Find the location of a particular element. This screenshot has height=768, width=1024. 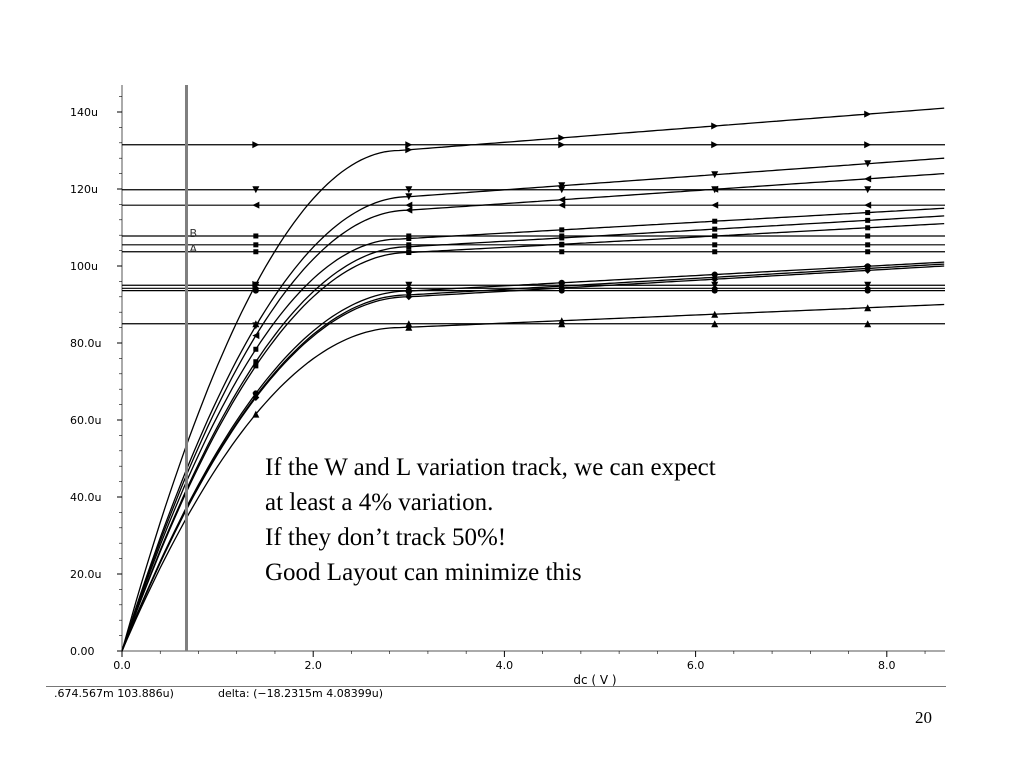

y-tick-label: 140u is located at coordinates (84, 112).